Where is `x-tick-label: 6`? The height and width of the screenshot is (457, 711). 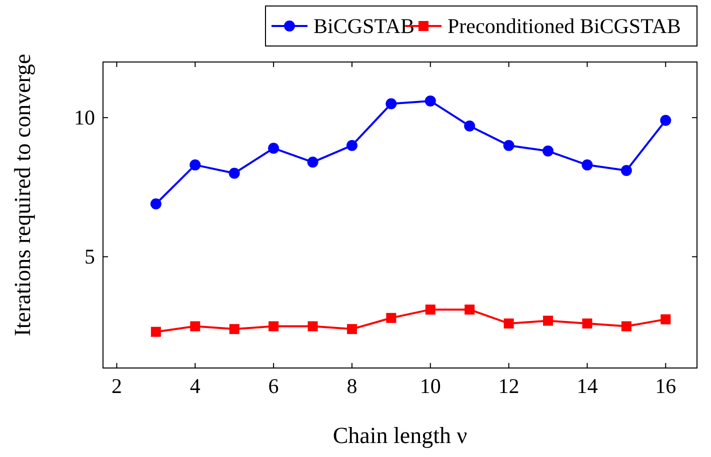
x-tick-label: 6 is located at coordinates (273, 386).